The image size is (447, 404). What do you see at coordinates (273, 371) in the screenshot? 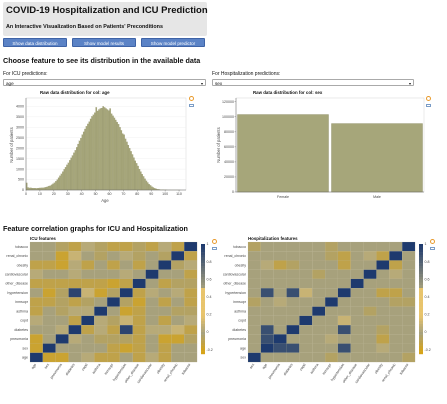
I see `hosp-col-label: pneumonia` at bounding box center [273, 371].